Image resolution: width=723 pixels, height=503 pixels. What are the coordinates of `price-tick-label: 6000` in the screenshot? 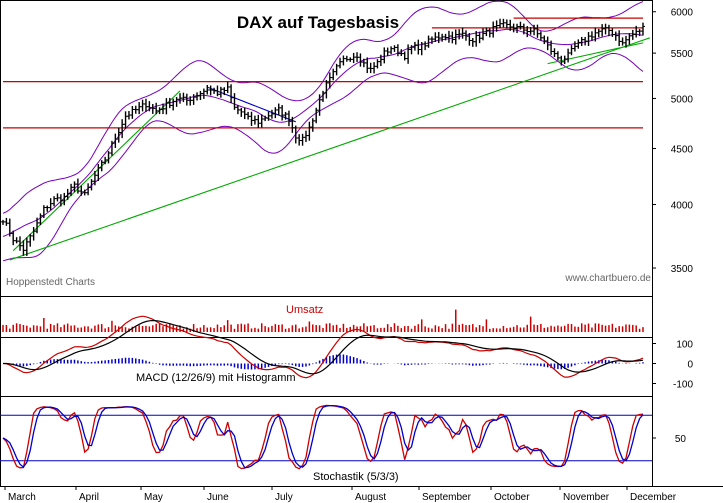 It's located at (682, 13).